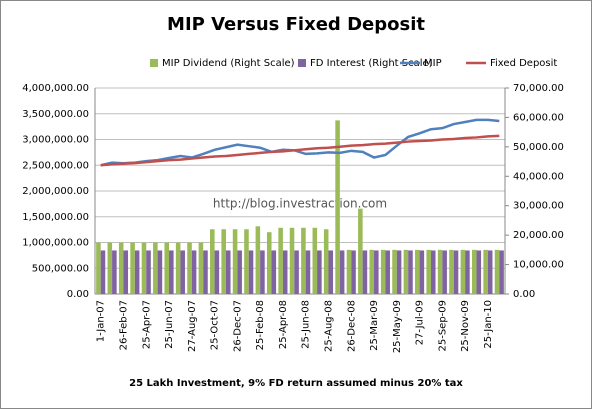 Image resolution: width=592 pixels, height=409 pixels. Describe the element at coordinates (215, 325) in the screenshot. I see `x-tick-label: 25-Oct-07` at that location.